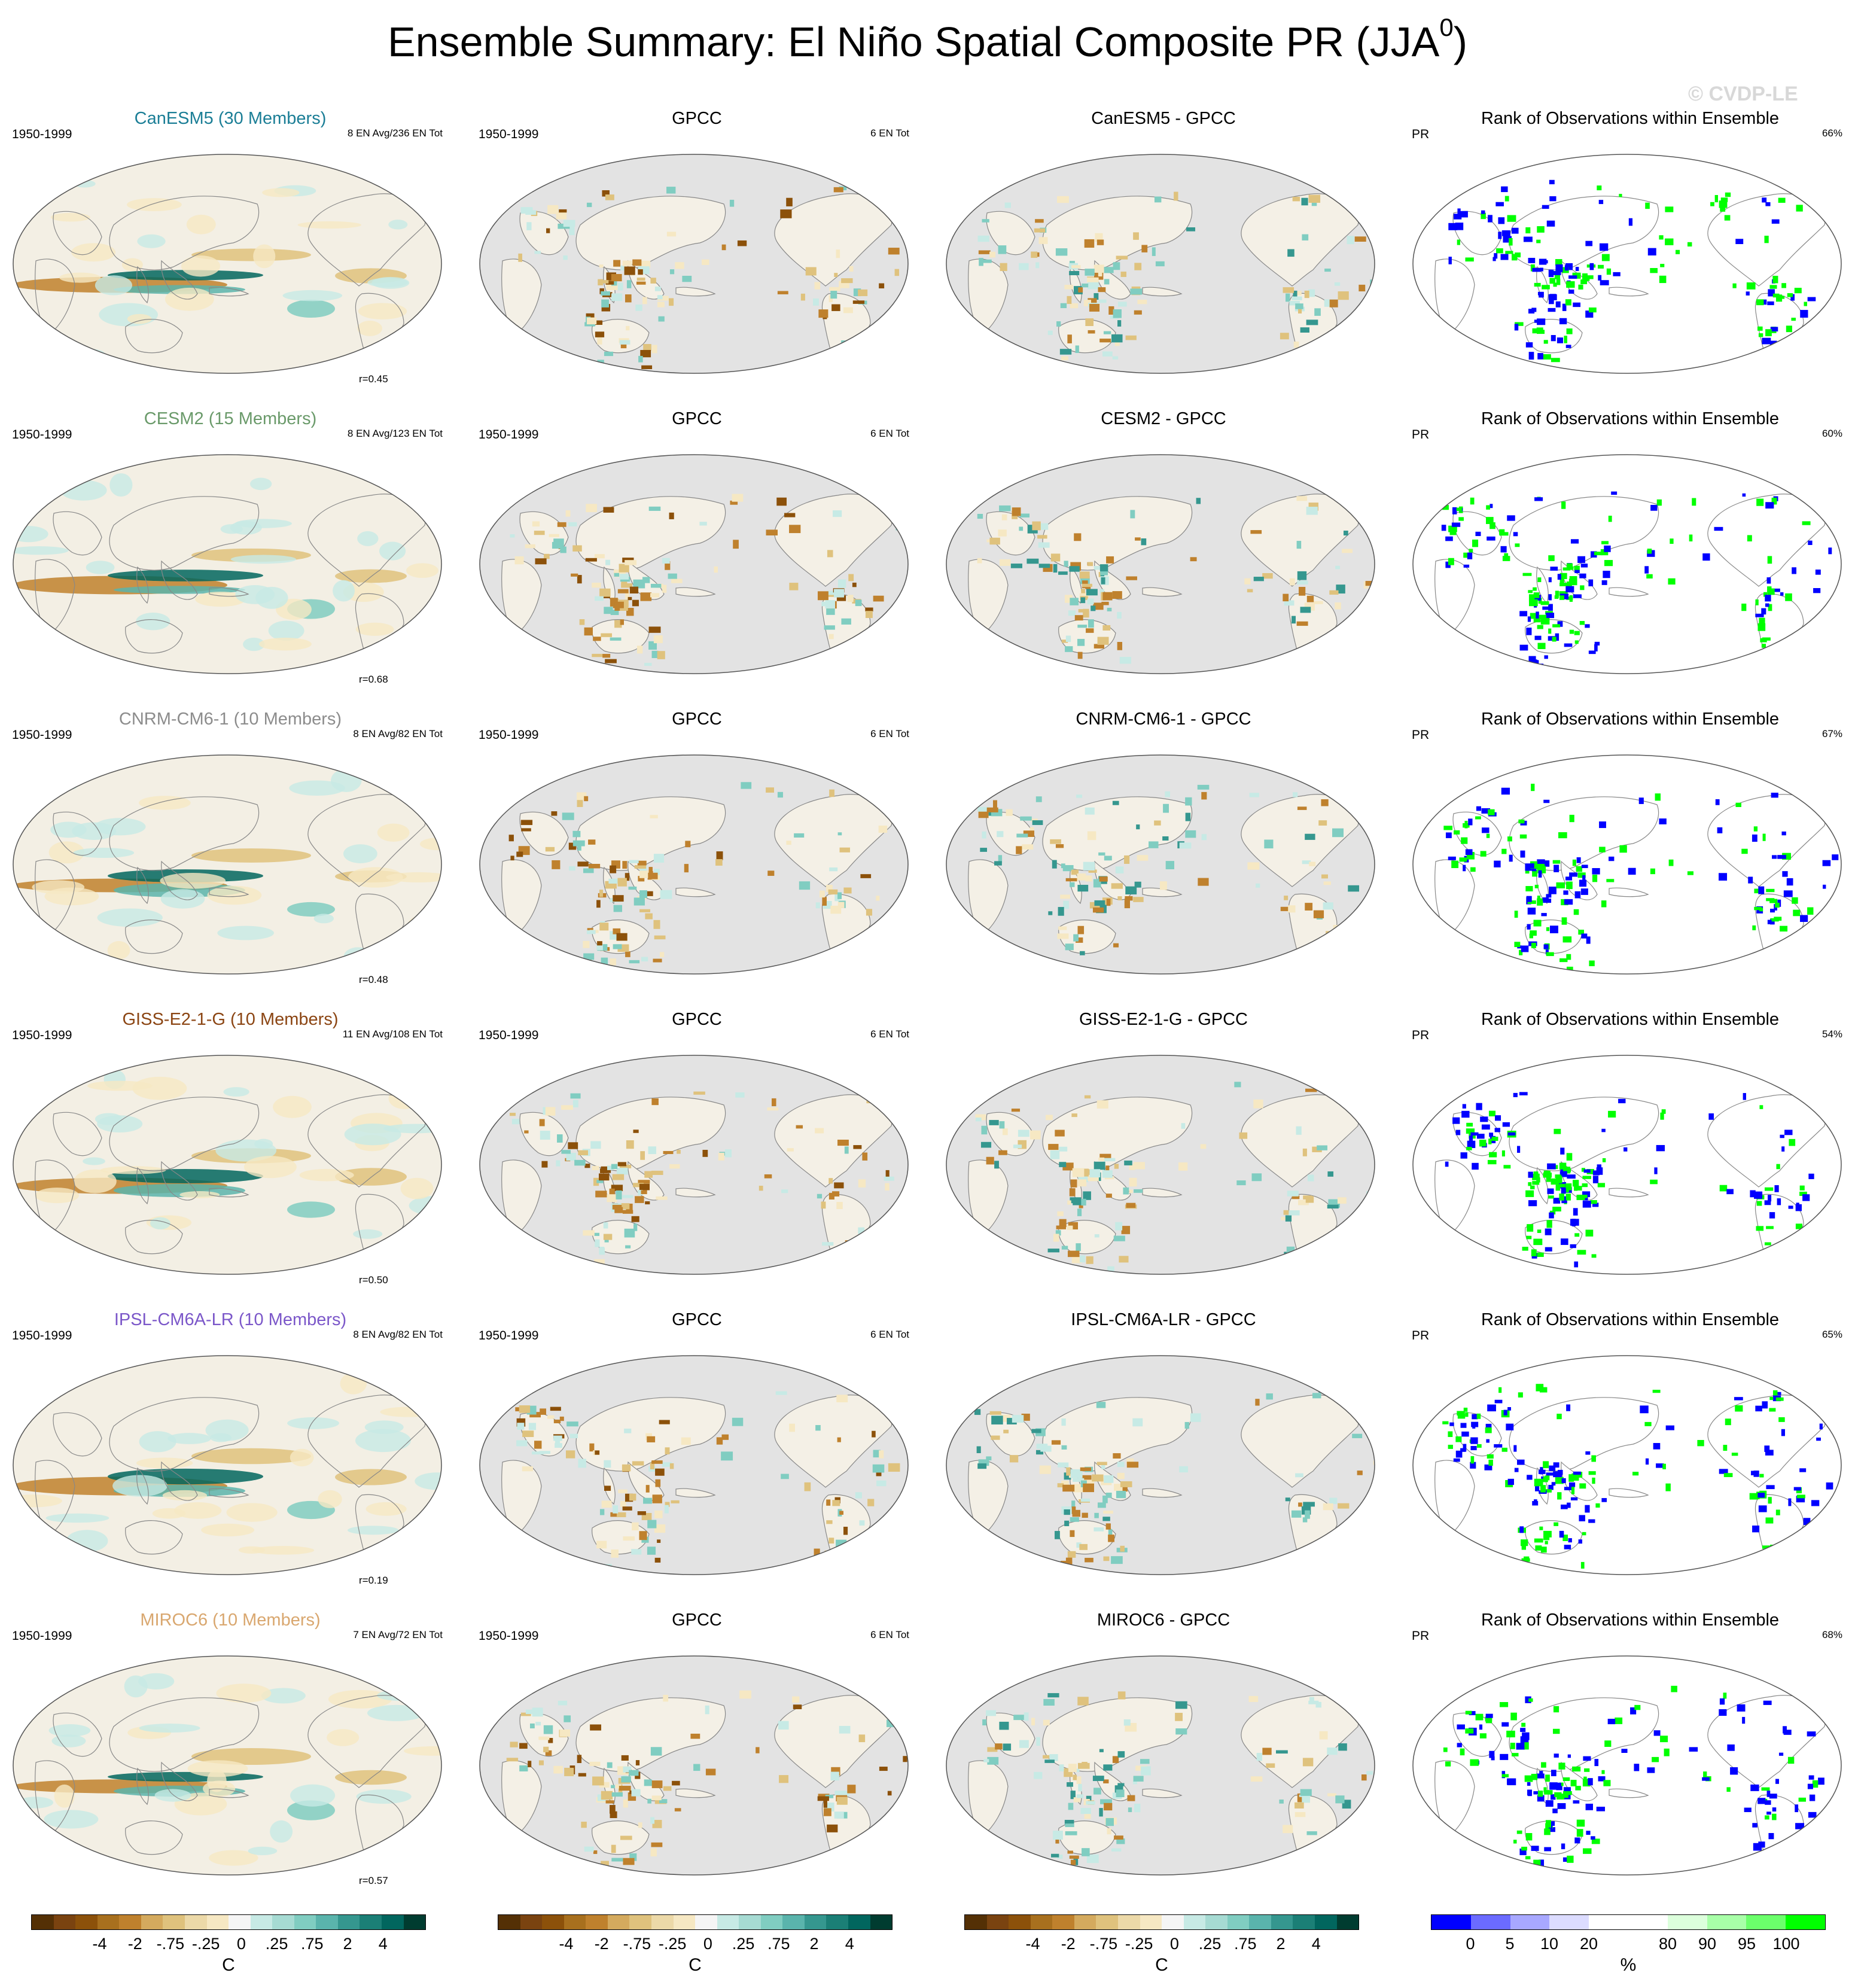 The image size is (1855, 1988). What do you see at coordinates (1163, 838) in the screenshot?
I see `diff-panel: CNRM-CM6-1 - GPCC` at bounding box center [1163, 838].